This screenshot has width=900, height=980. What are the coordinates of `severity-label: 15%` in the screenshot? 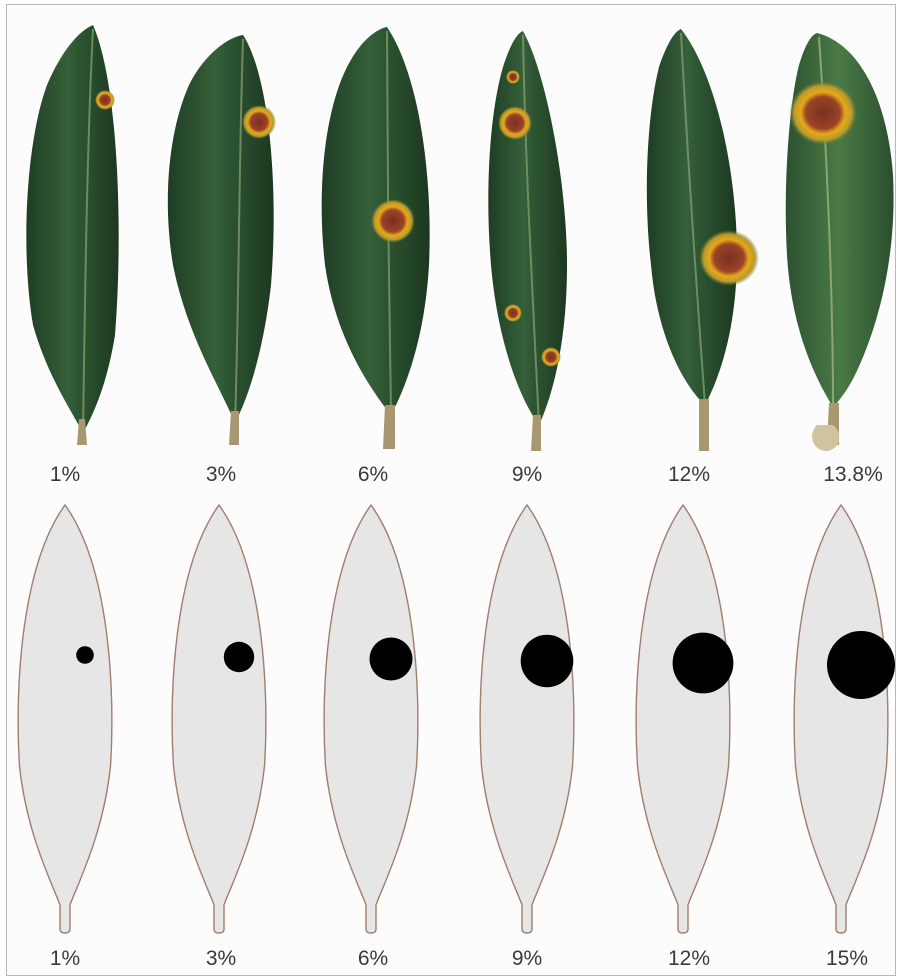 It's located at (847, 958).